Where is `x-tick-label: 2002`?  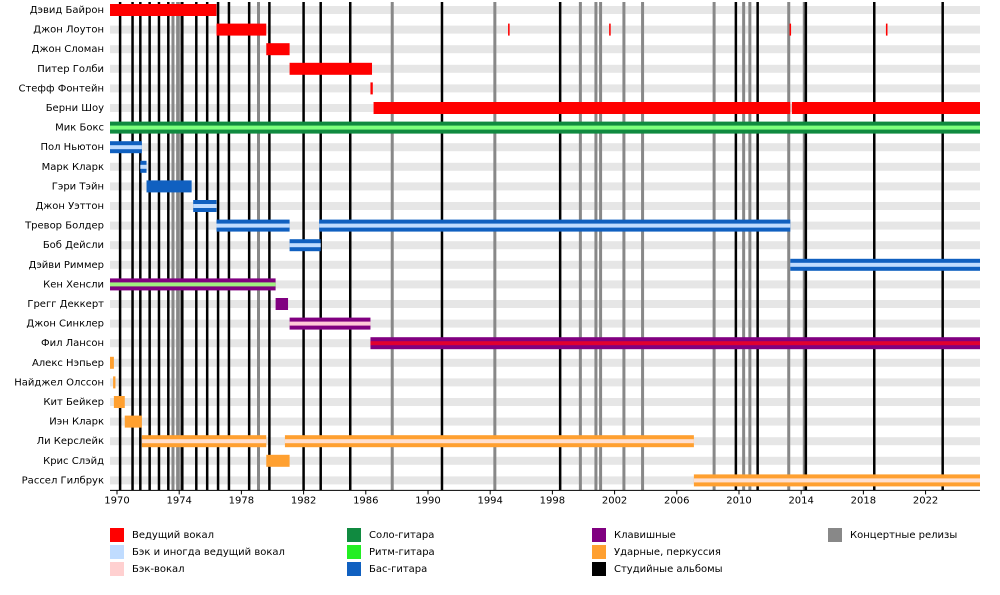 x-tick-label: 2002 is located at coordinates (614, 500).